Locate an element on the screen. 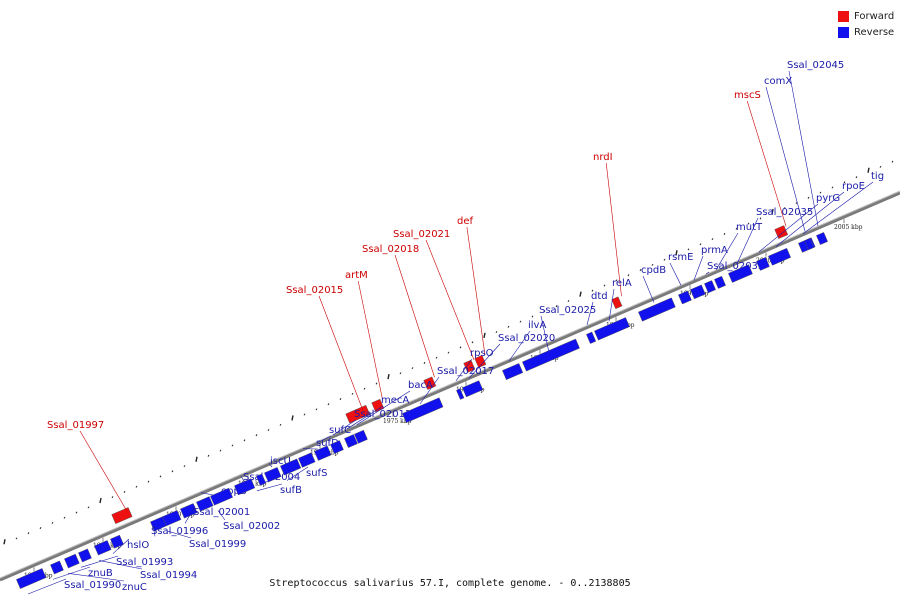  gene-ssal-02004-leader is located at coordinates (243, 480).